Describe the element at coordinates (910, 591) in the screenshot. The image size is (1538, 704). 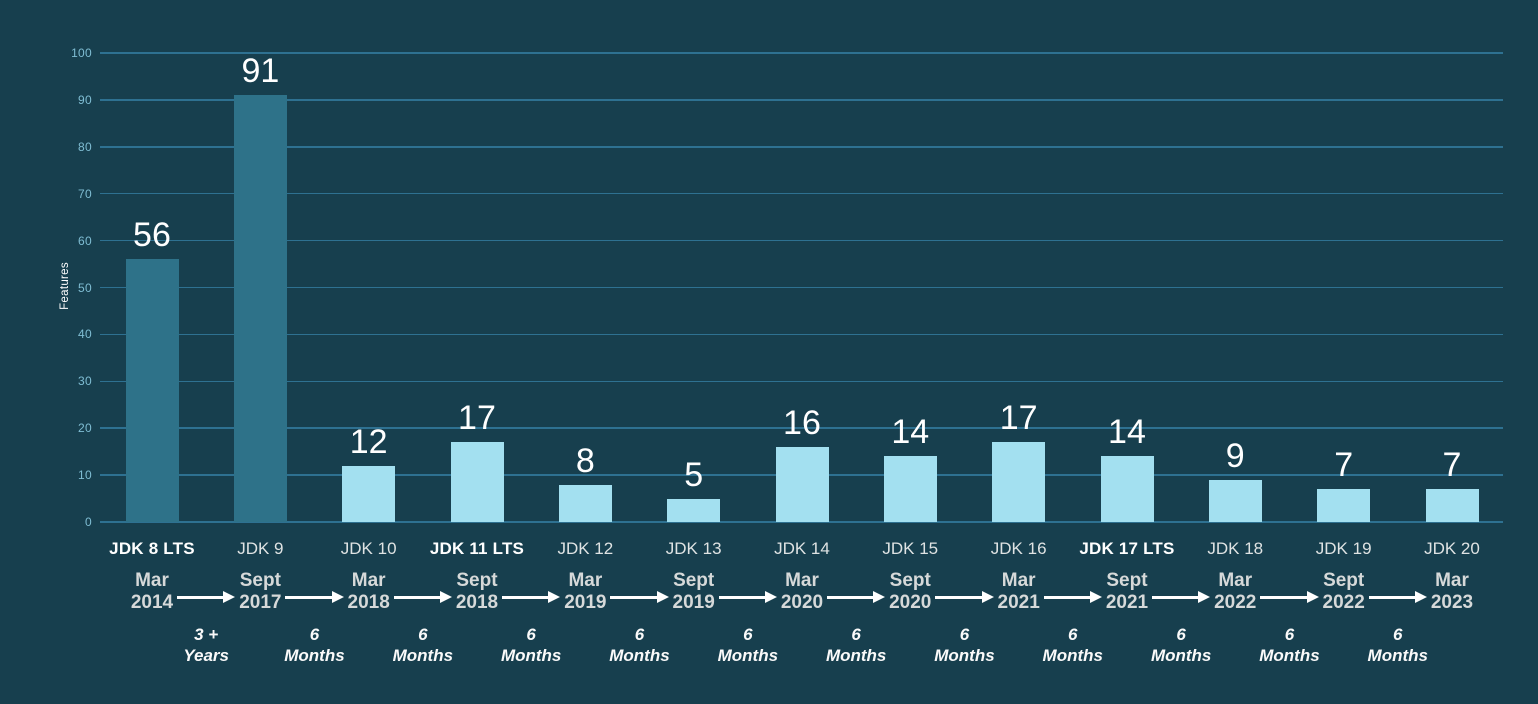
I see `release-date-label: Sept 2020` at that location.